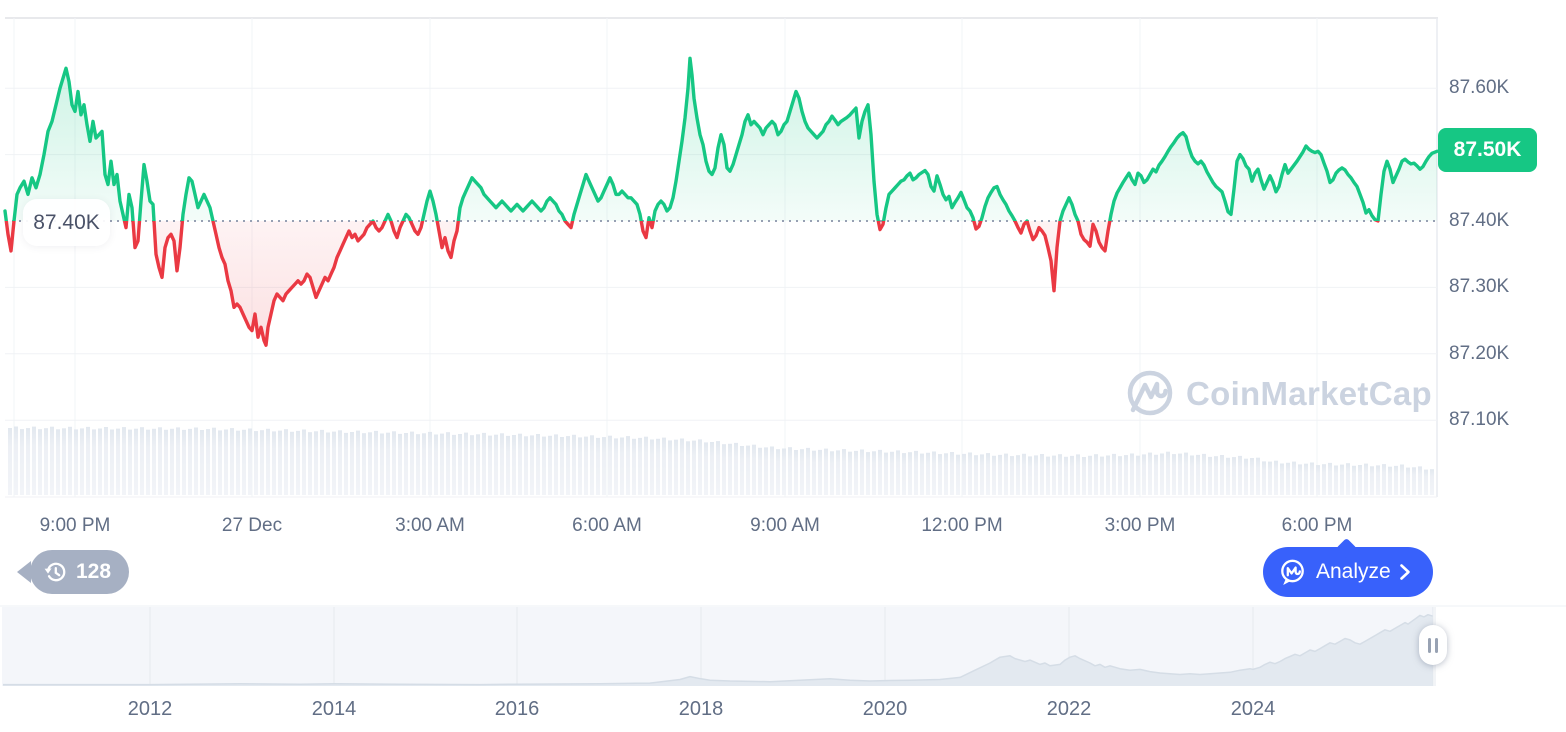 Image resolution: width=1566 pixels, height=732 pixels. What do you see at coordinates (1292, 572) in the screenshot?
I see `cmc-chat-icon` at bounding box center [1292, 572].